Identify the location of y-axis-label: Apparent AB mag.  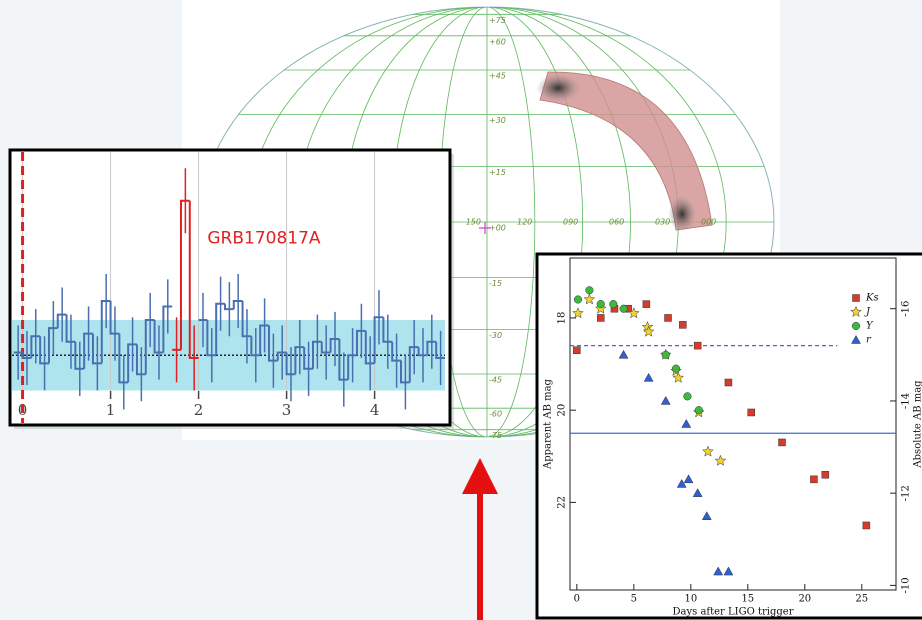
(548, 424).